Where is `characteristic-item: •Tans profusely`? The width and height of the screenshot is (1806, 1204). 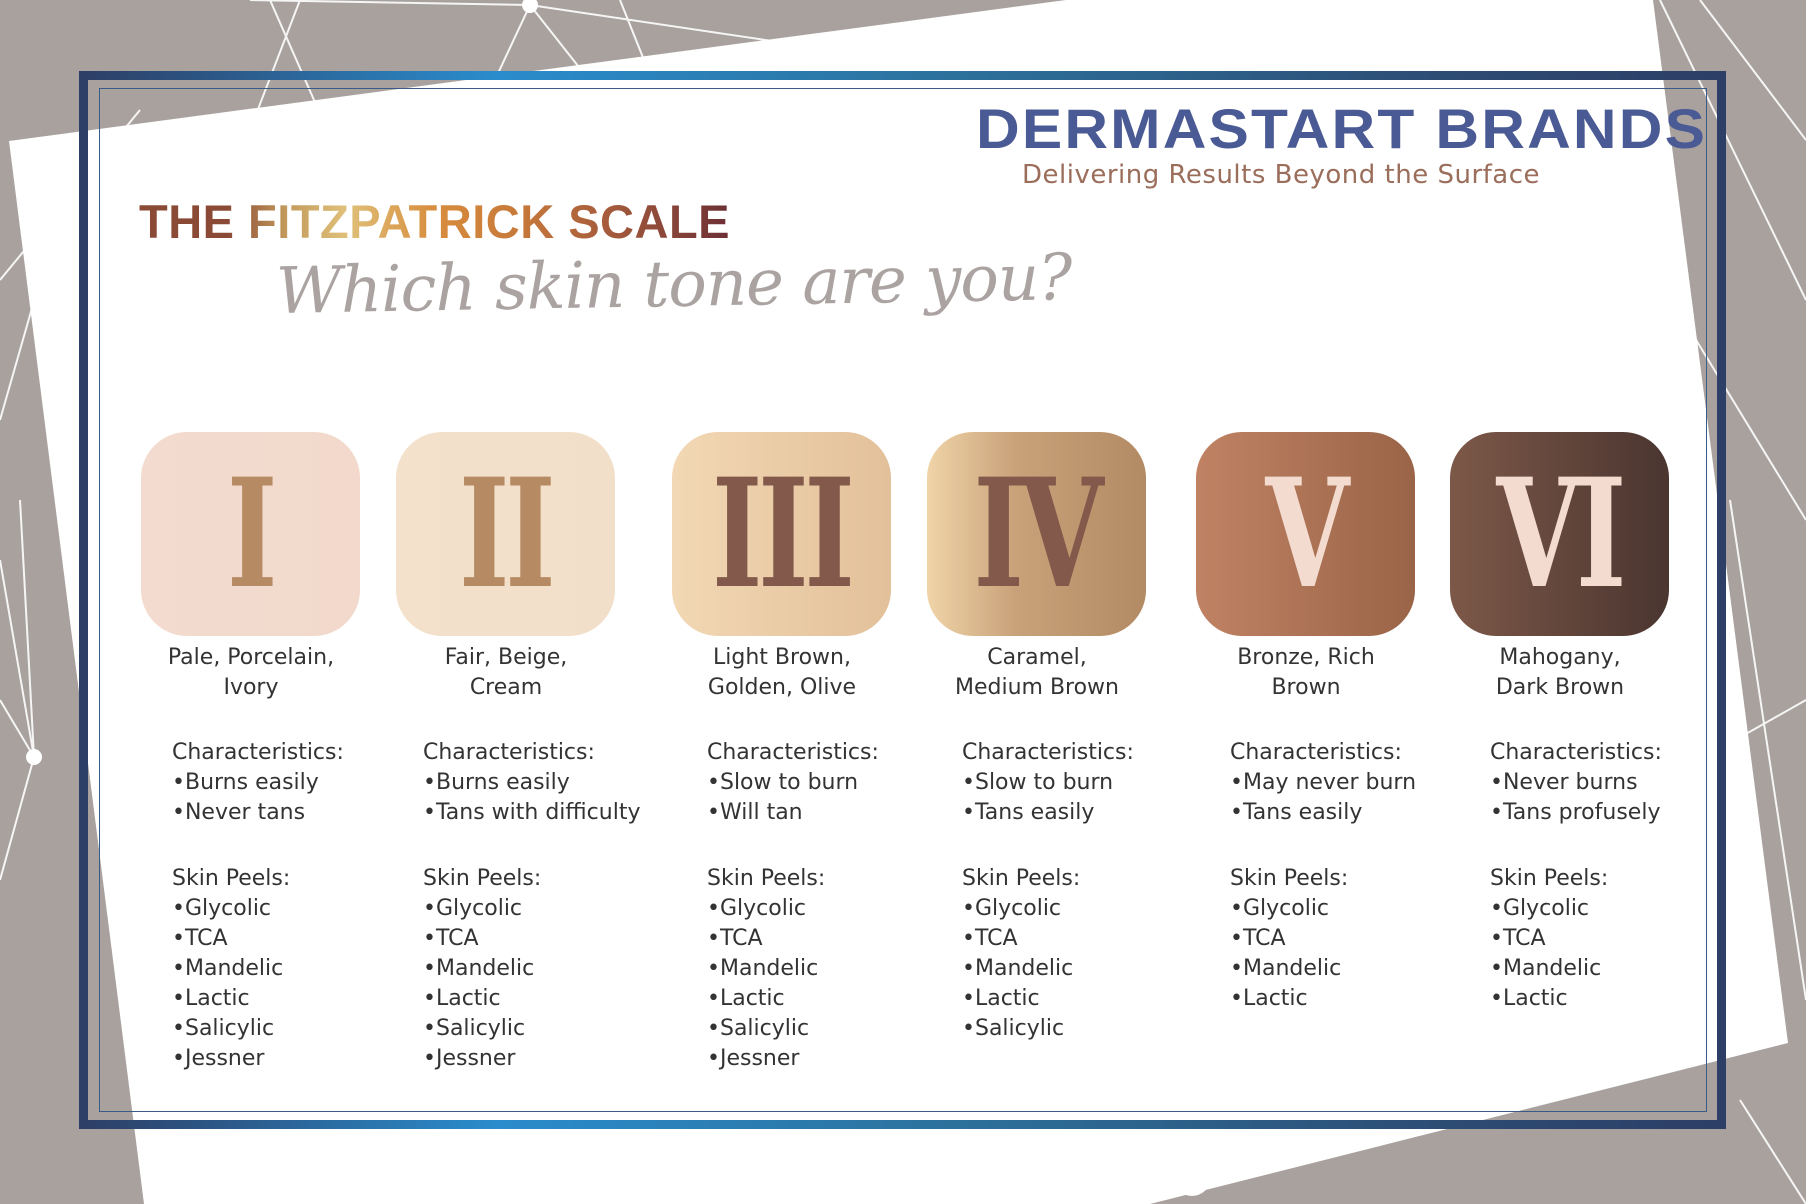 characteristic-item: •Tans profusely is located at coordinates (1575, 812).